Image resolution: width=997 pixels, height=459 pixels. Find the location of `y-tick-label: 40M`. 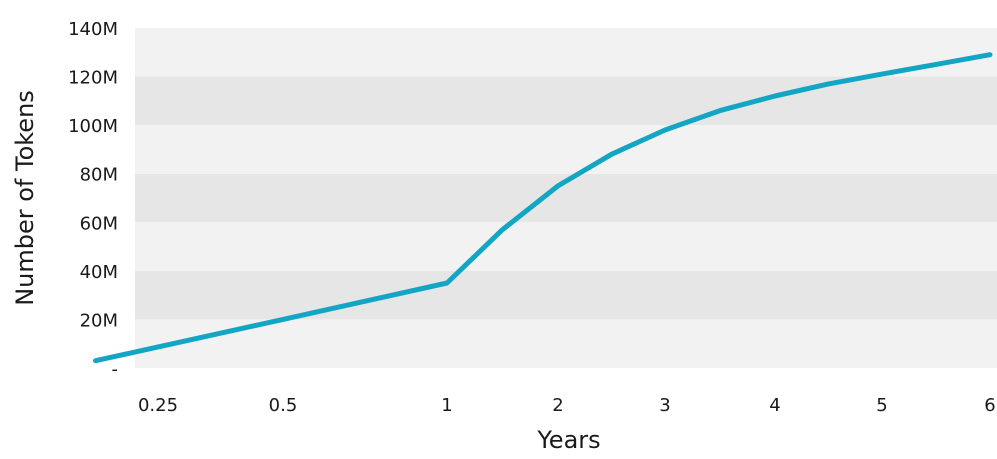

y-tick-label: 40M is located at coordinates (99, 272).